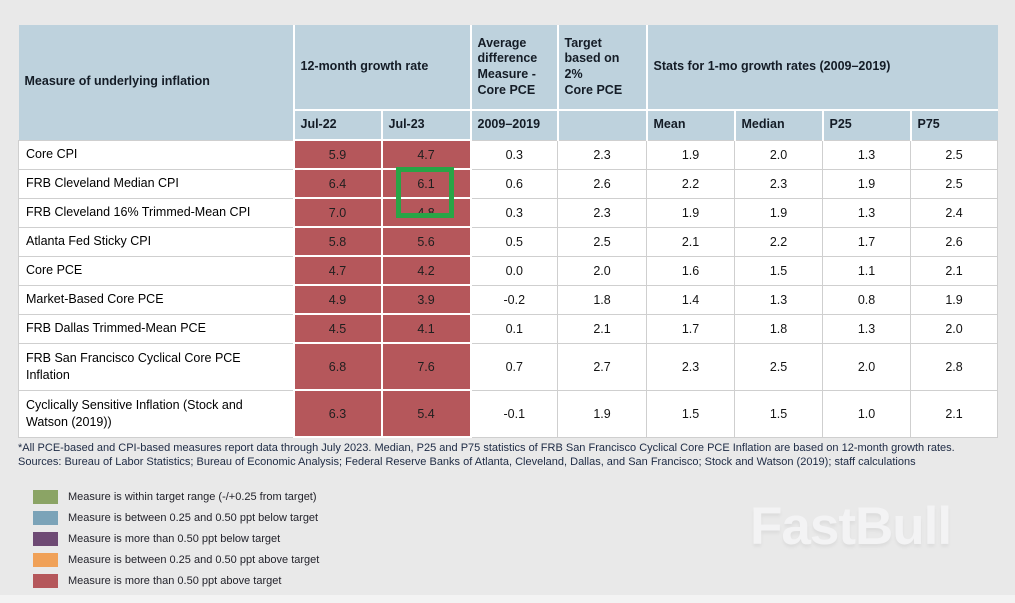 The height and width of the screenshot is (603, 1015). I want to click on cell-mean: 2.3, so click(691, 366).